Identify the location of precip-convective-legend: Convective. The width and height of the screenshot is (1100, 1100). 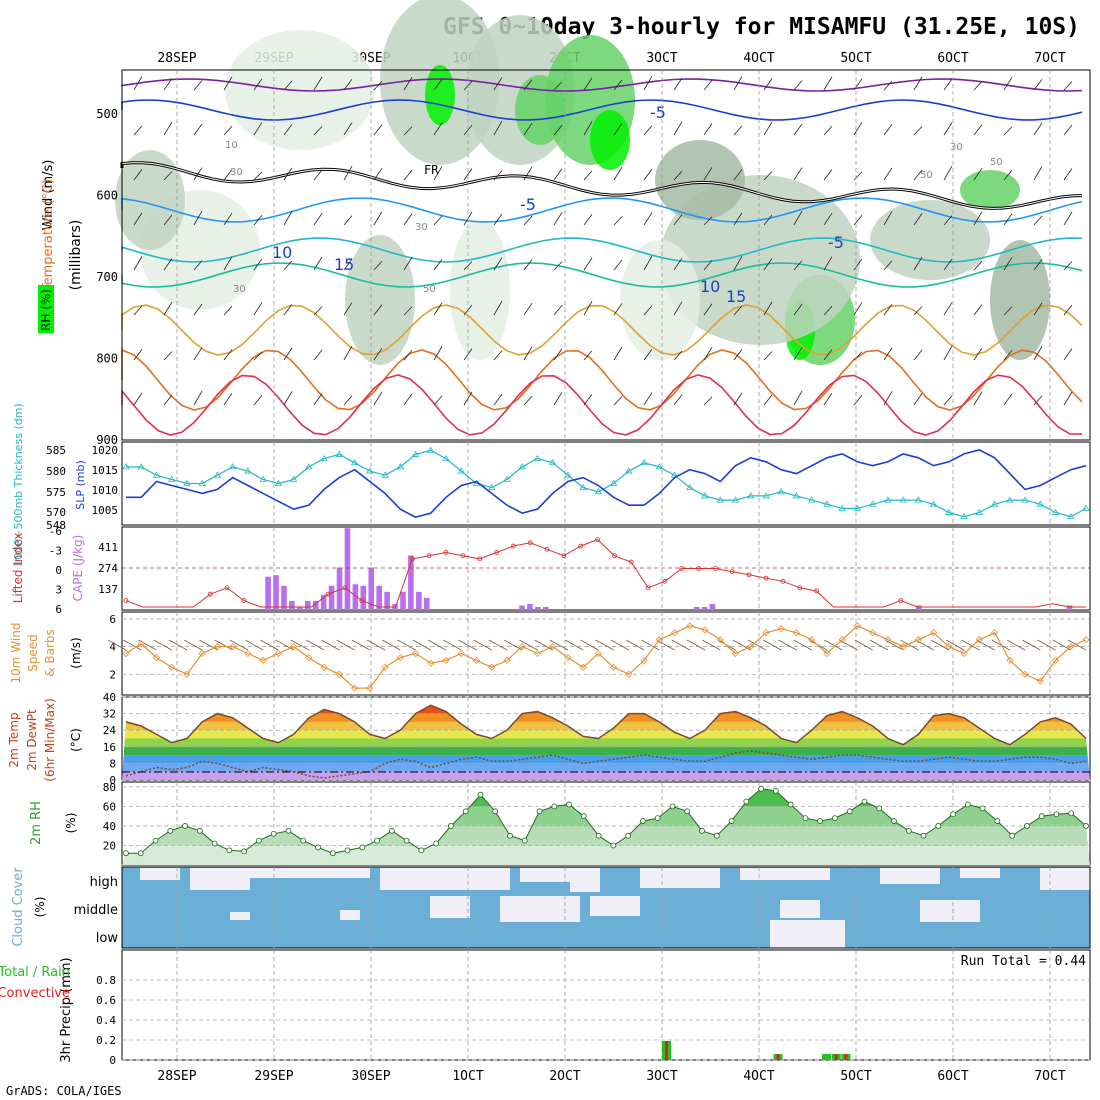
(35, 993).